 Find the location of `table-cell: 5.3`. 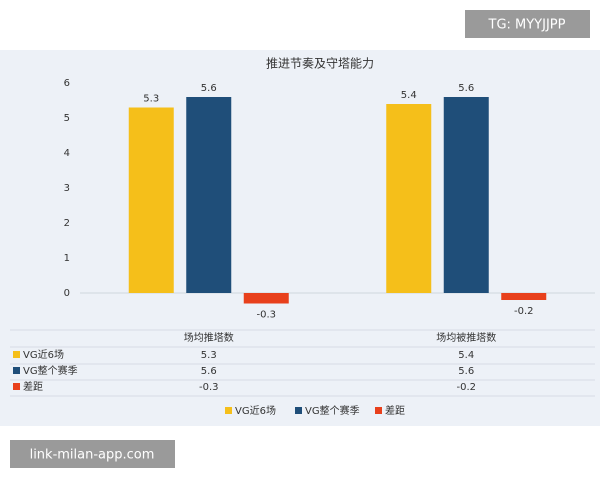

table-cell: 5.3 is located at coordinates (209, 355).